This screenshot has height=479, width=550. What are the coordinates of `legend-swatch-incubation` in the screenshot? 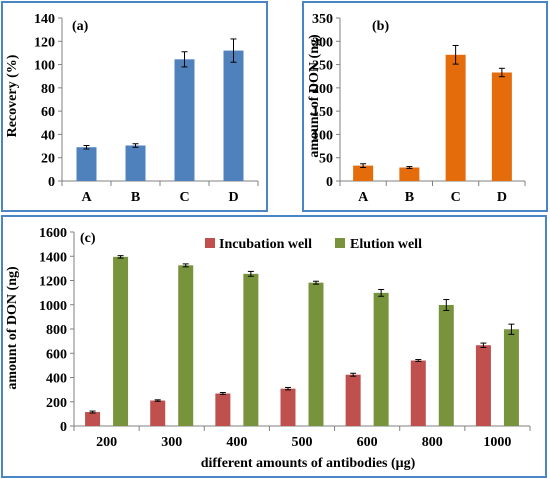 It's located at (210, 243).